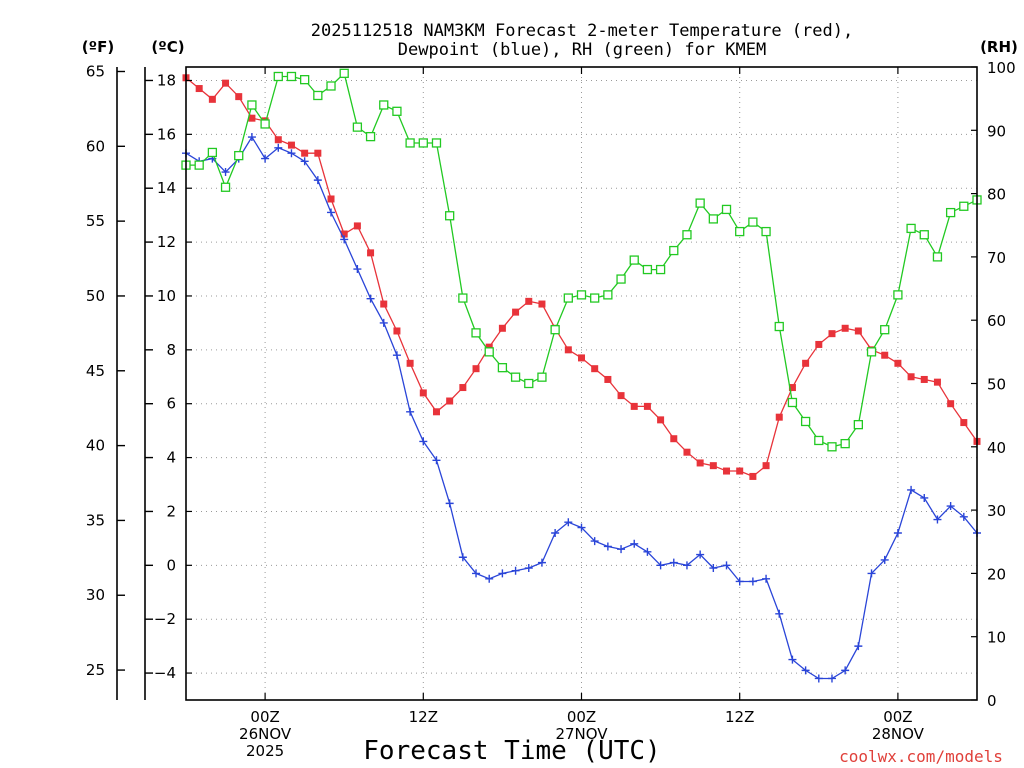 This screenshot has width=1024, height=768. Describe the element at coordinates (996, 448) in the screenshot. I see `rh-tick-label: 40` at that location.